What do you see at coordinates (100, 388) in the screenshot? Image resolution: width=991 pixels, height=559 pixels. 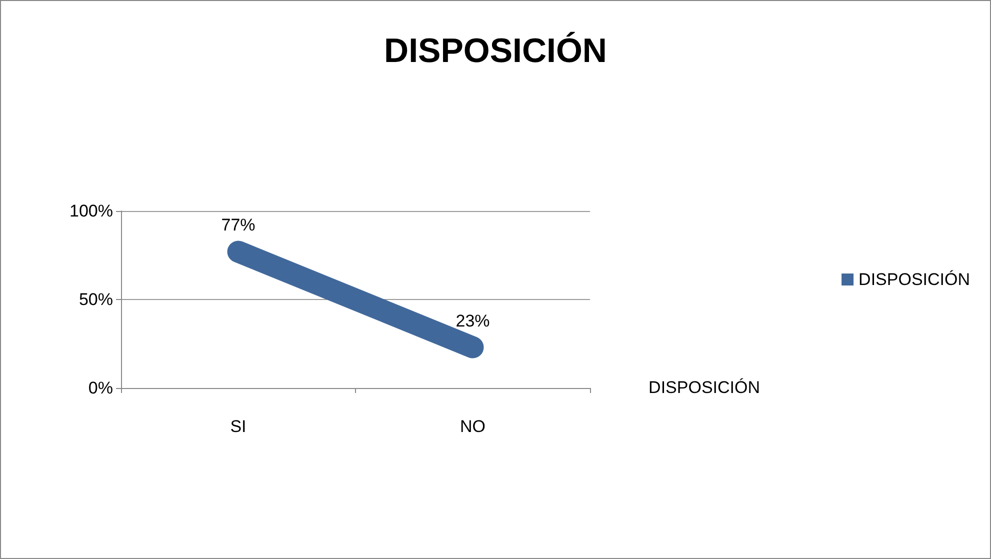 I see `y-tick-label: 0%` at bounding box center [100, 388].